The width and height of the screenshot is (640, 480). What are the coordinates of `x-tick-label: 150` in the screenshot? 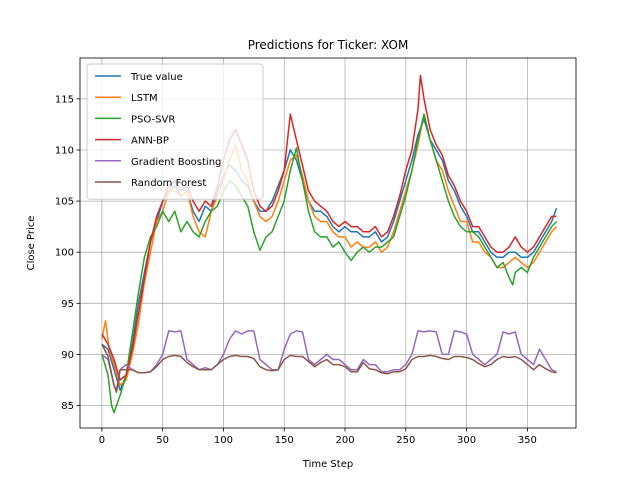 It's located at (284, 440).